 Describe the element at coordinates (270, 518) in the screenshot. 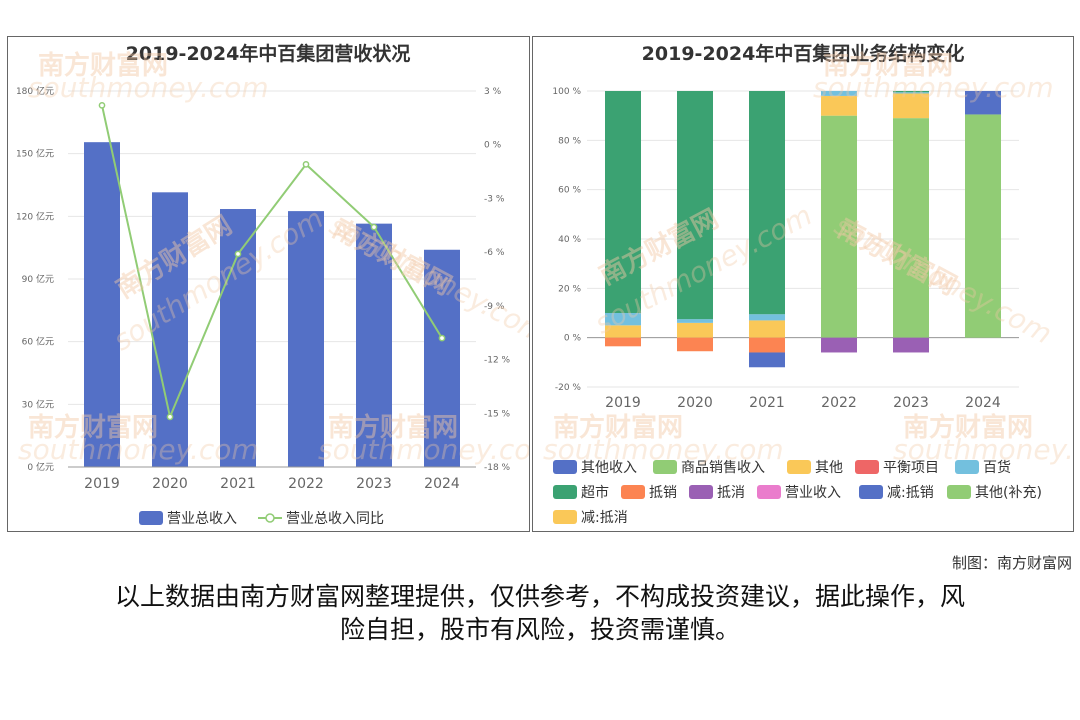

I see `legend-swatch-yoy-point` at that location.